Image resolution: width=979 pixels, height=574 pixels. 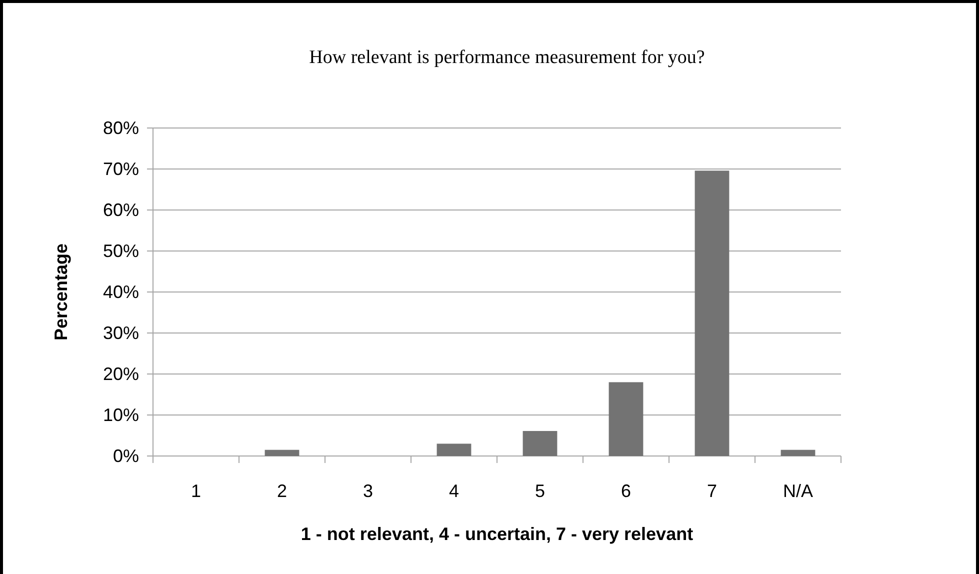 I want to click on y-tick-label: 80%, so click(x=120, y=128).